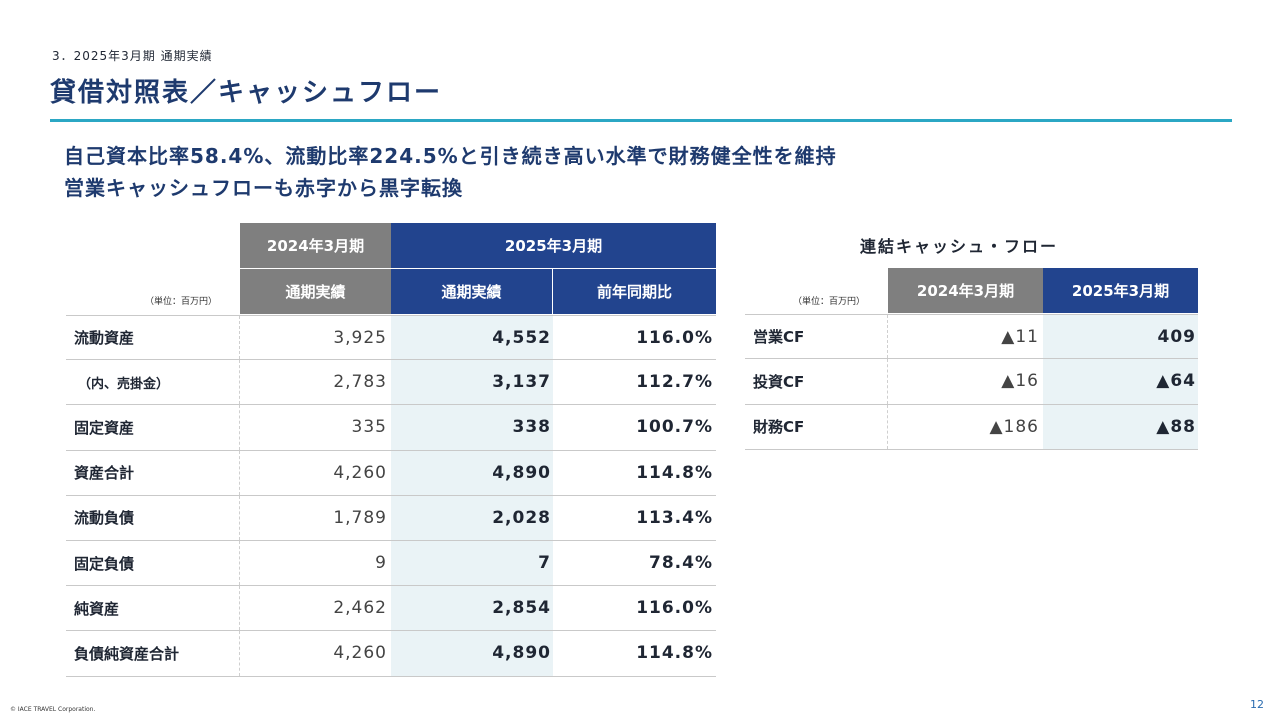 Image resolution: width=1280 pixels, height=720 pixels. Describe the element at coordinates (1120, 337) in the screenshot. I see `value-2025: 409` at that location.